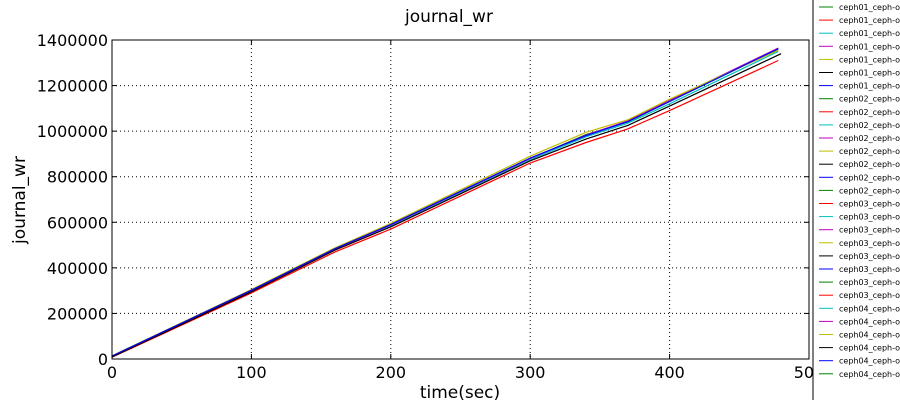  I want to click on y-tick-label: 400000, so click(77, 268).